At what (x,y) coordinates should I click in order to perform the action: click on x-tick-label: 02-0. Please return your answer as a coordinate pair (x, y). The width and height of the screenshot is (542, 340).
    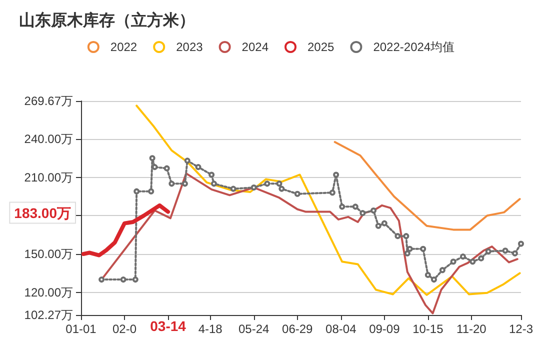
    Looking at the image, I should click on (124, 329).